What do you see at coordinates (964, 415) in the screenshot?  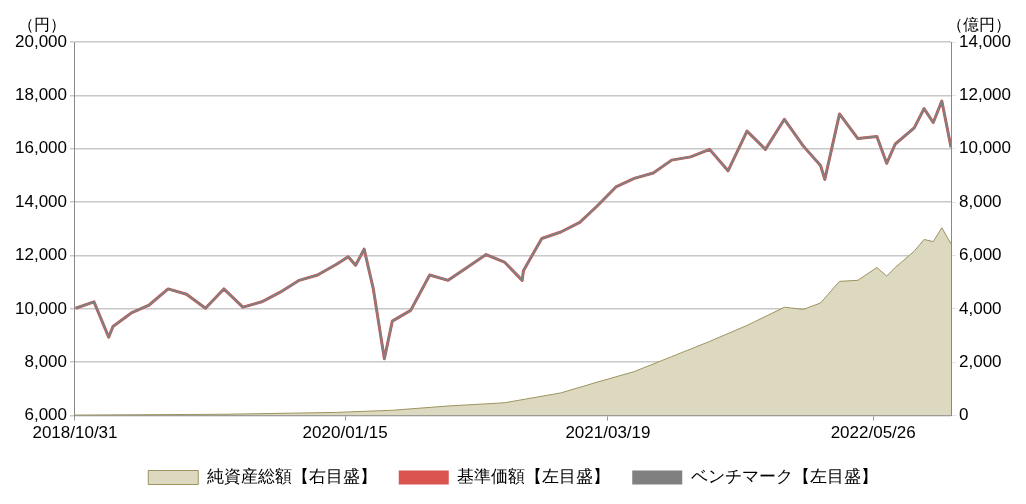 I see `y2-tick-label: 0` at bounding box center [964, 415].